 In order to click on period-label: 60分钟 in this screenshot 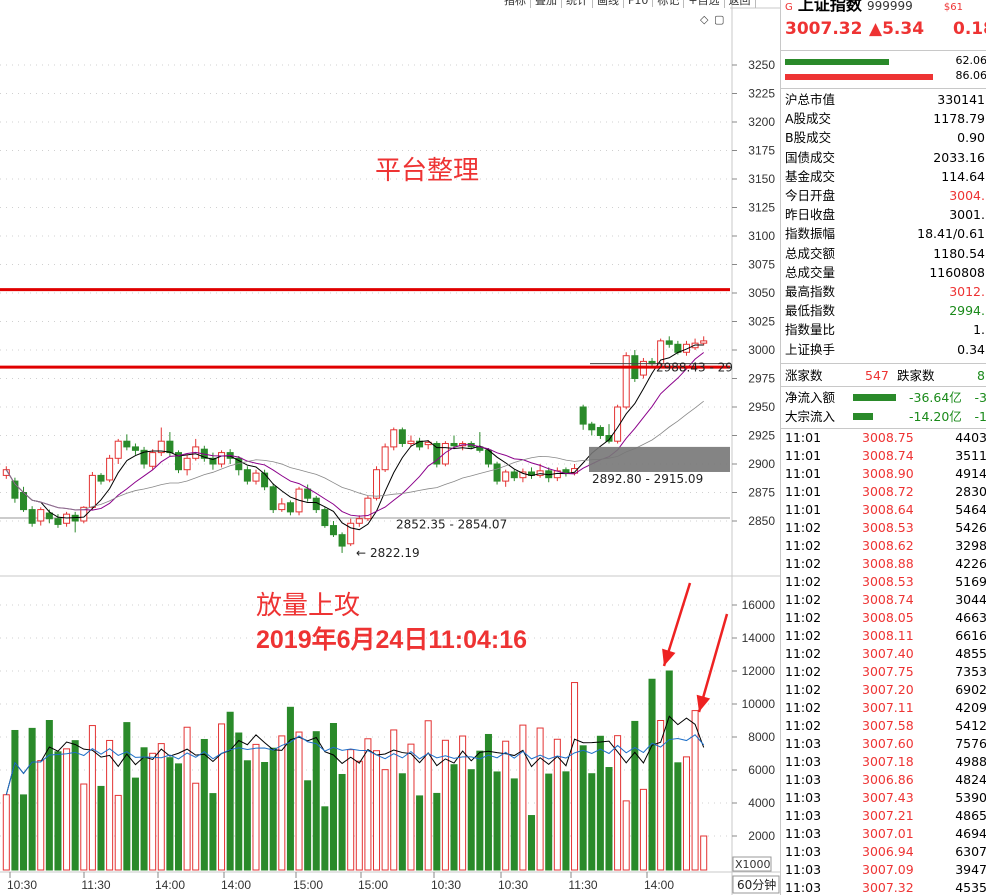, I will do `click(756, 884)`.